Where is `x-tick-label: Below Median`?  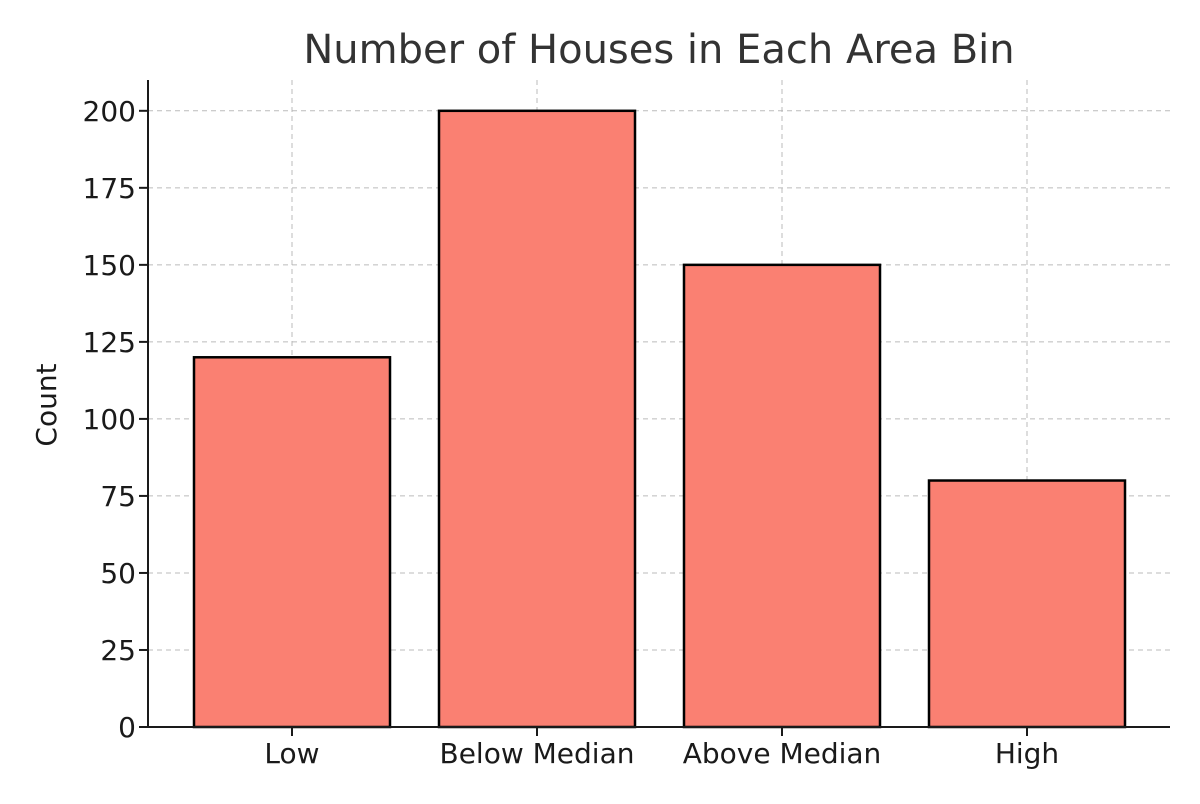 x-tick-label: Below Median is located at coordinates (537, 753).